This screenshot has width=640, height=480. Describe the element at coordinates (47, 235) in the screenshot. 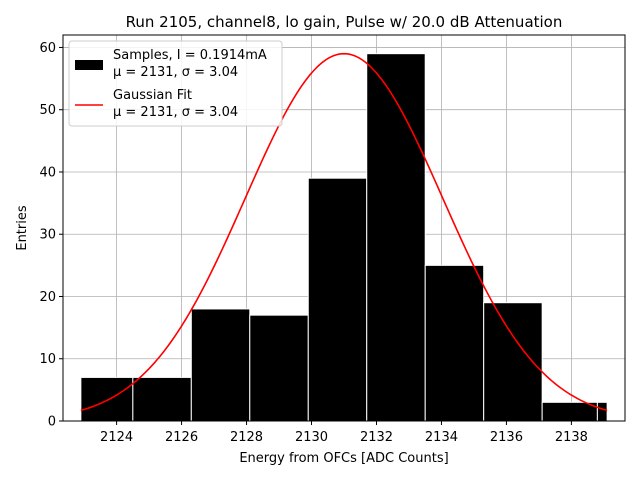

I see `y-tick-label: 30` at that location.